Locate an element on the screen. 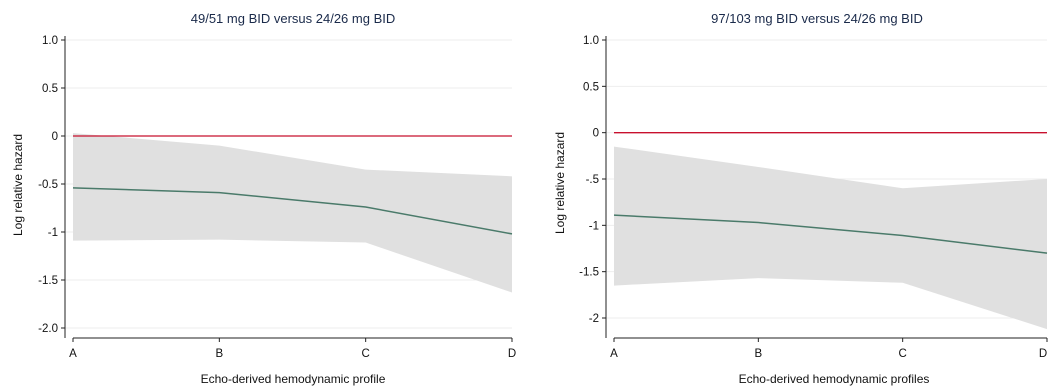  y-tick-label: -2.0 is located at coordinates (48, 329).